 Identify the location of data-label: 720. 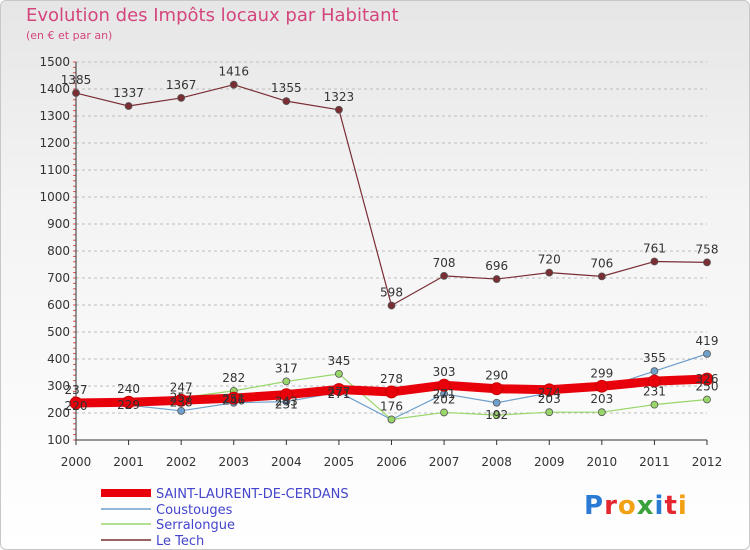
(549, 260).